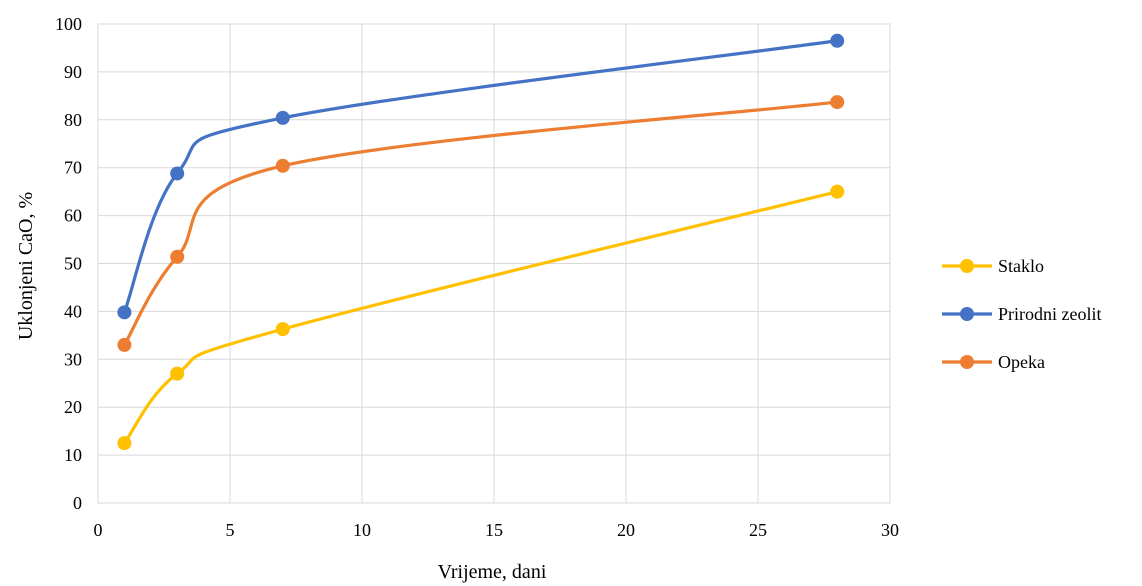 The width and height of the screenshot is (1142, 586). I want to click on x-tick-label: 10, so click(362, 530).